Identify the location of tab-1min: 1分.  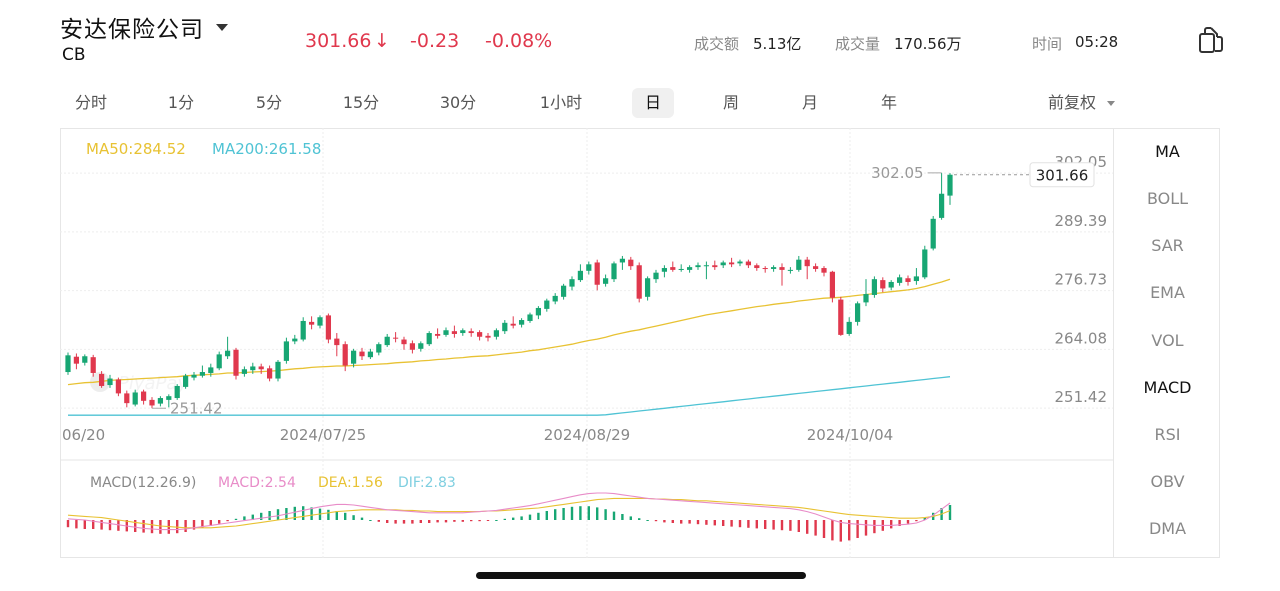
(181, 102).